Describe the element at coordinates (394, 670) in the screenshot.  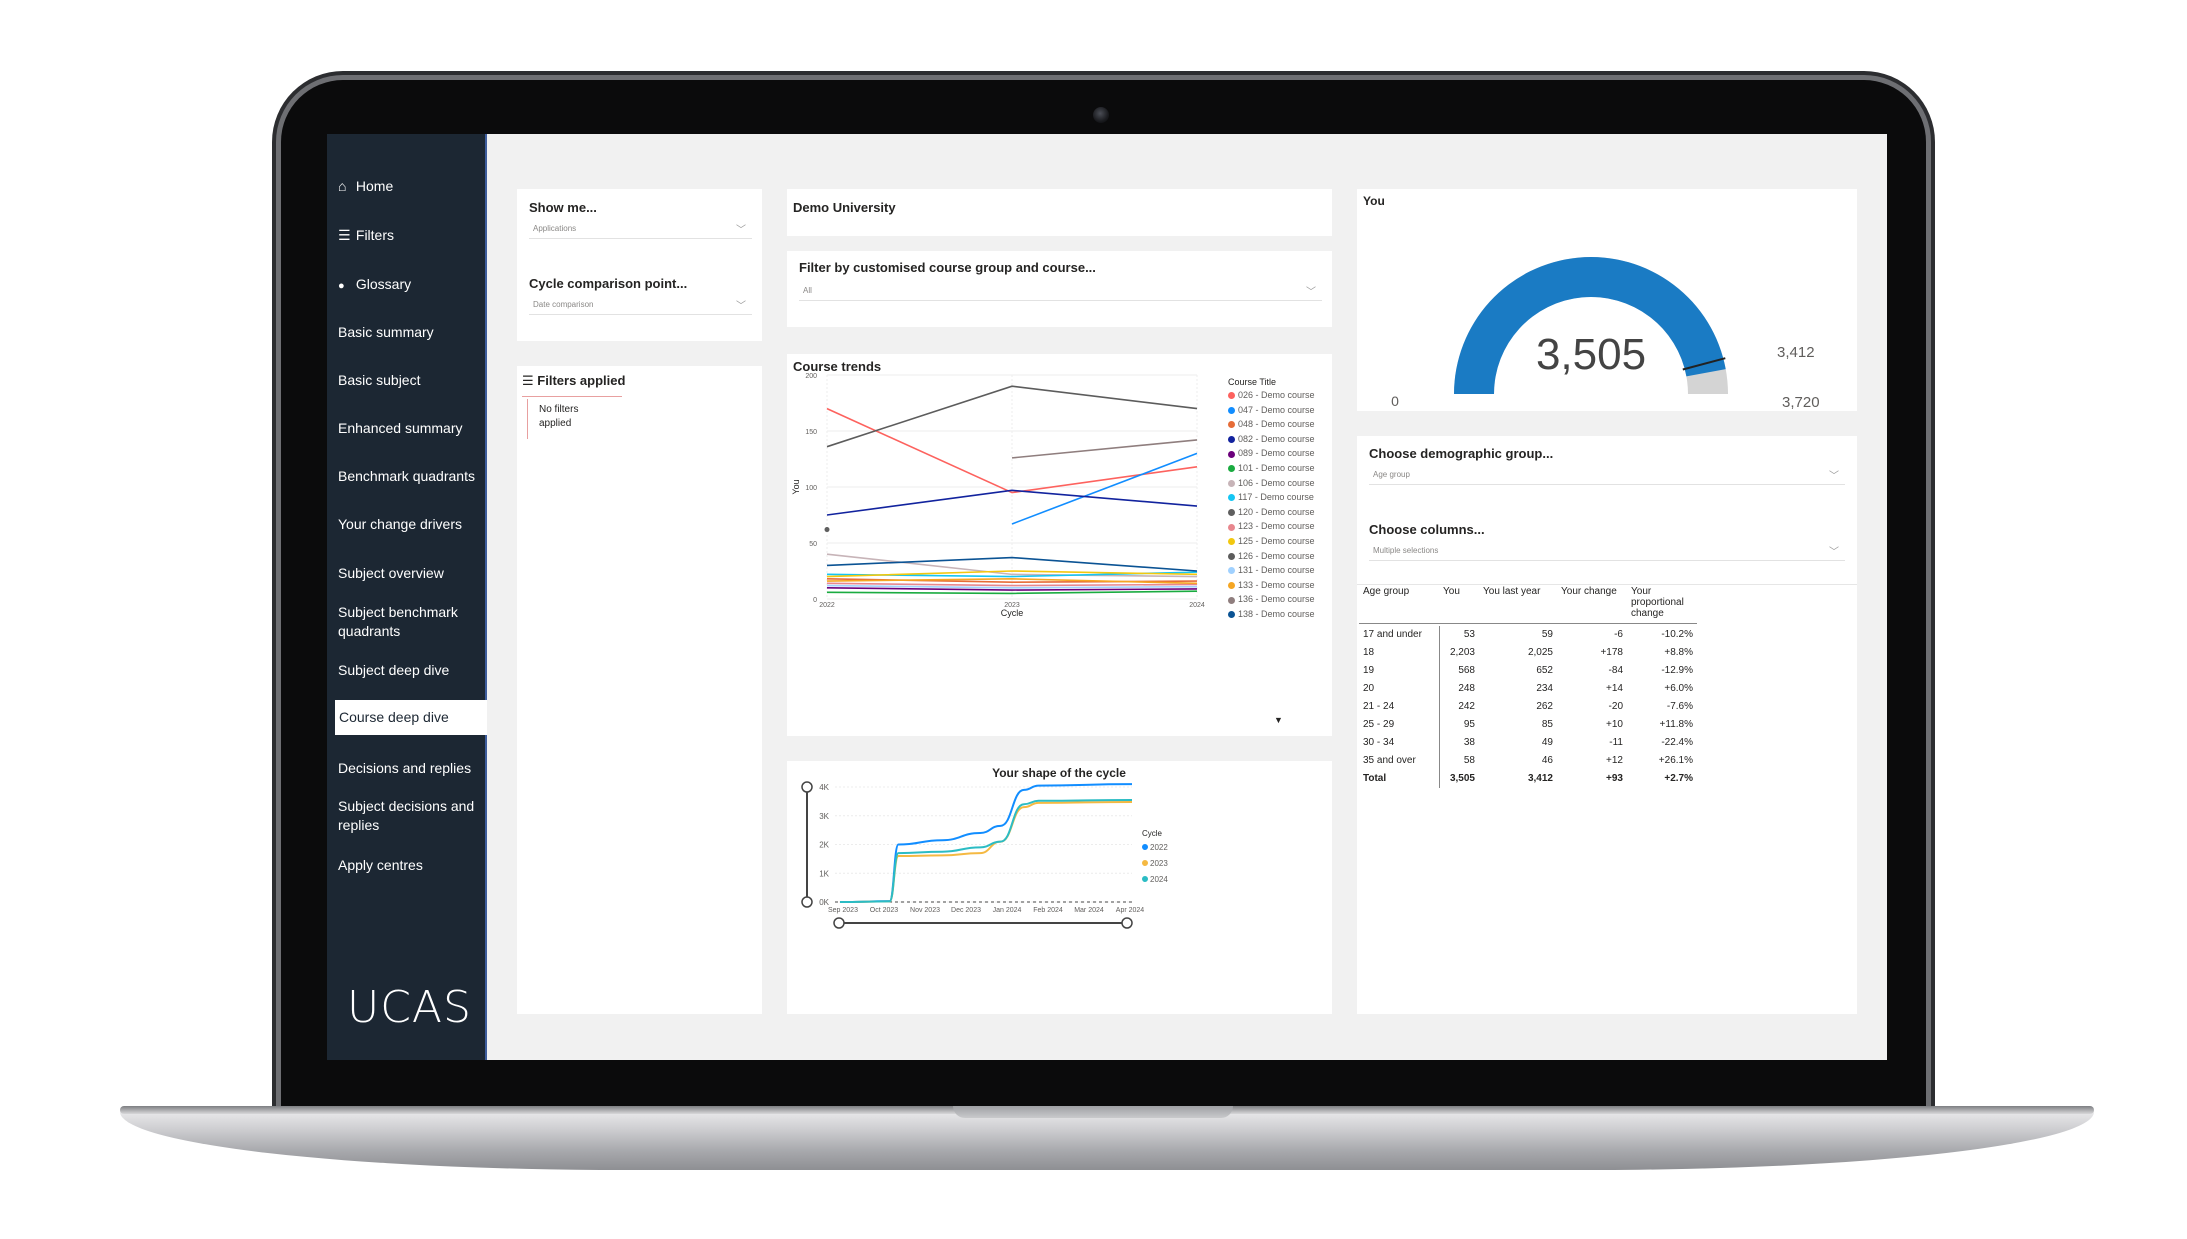
I see `sidebar-item-subject-deep-dive: Subject deep dive` at that location.